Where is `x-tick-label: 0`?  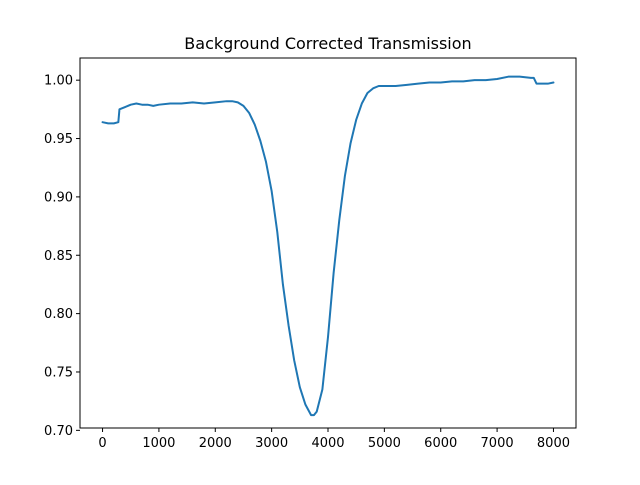 x-tick-label: 0 is located at coordinates (102, 443).